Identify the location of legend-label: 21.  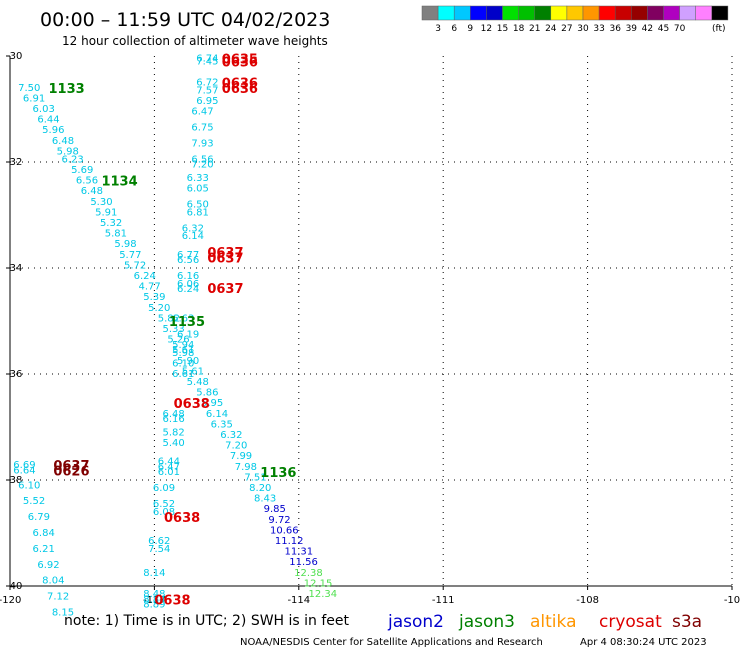
(534, 29).